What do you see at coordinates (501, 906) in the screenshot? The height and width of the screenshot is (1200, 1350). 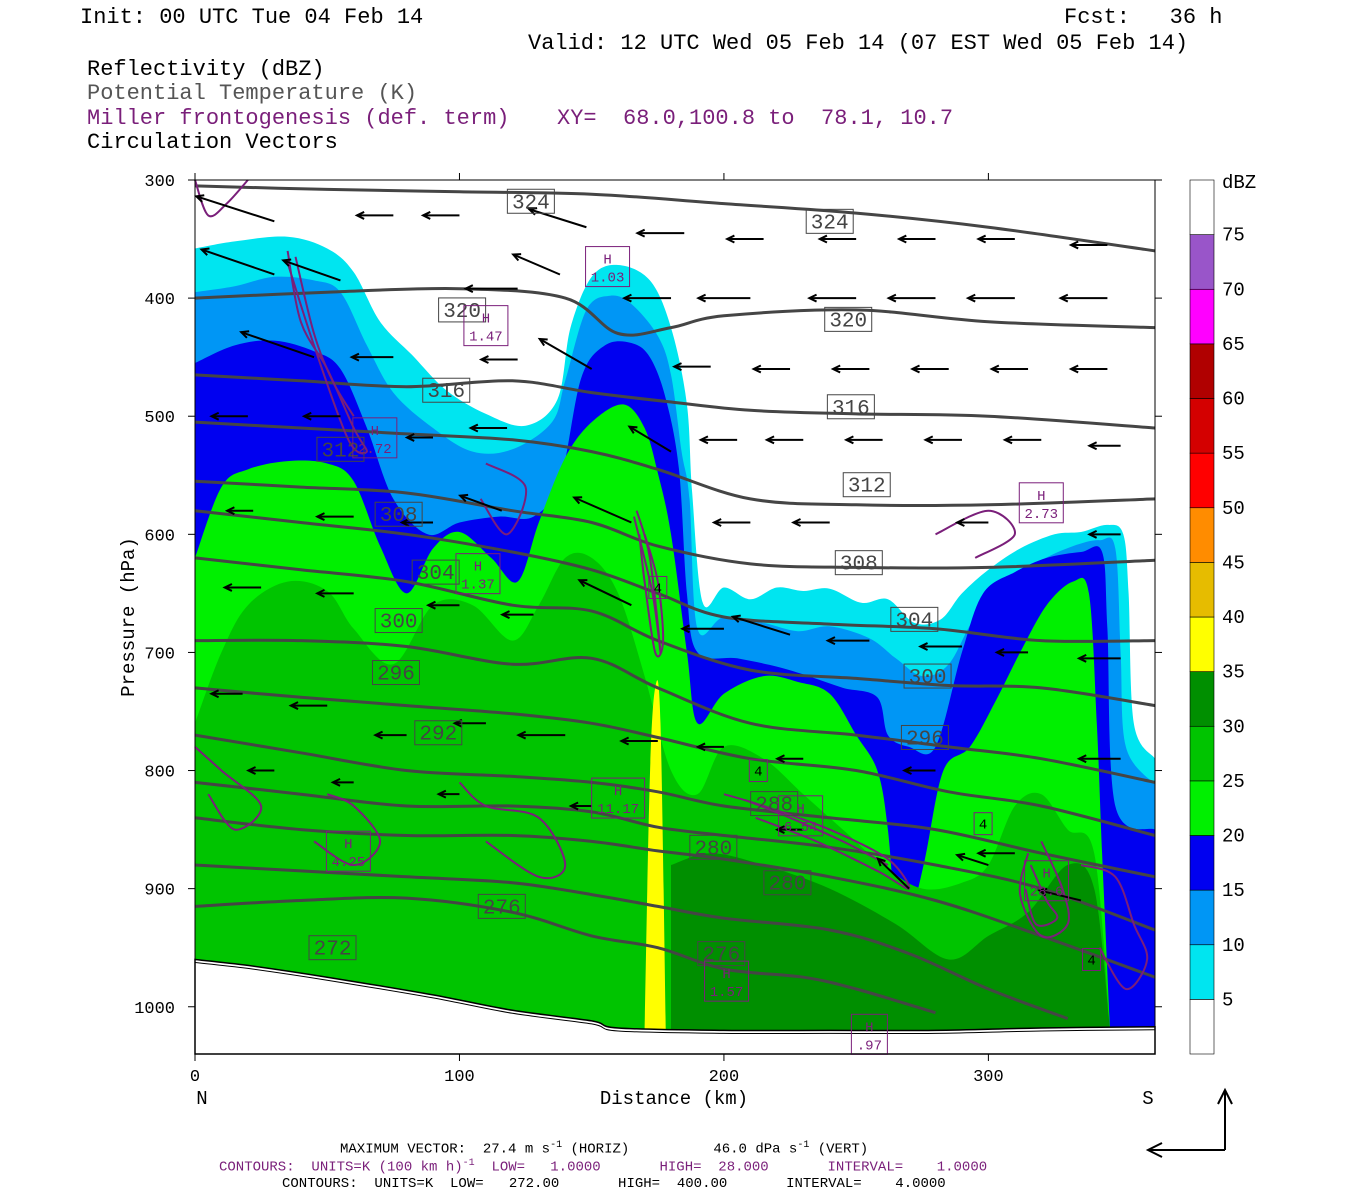 I see `theta-label: 276` at bounding box center [501, 906].